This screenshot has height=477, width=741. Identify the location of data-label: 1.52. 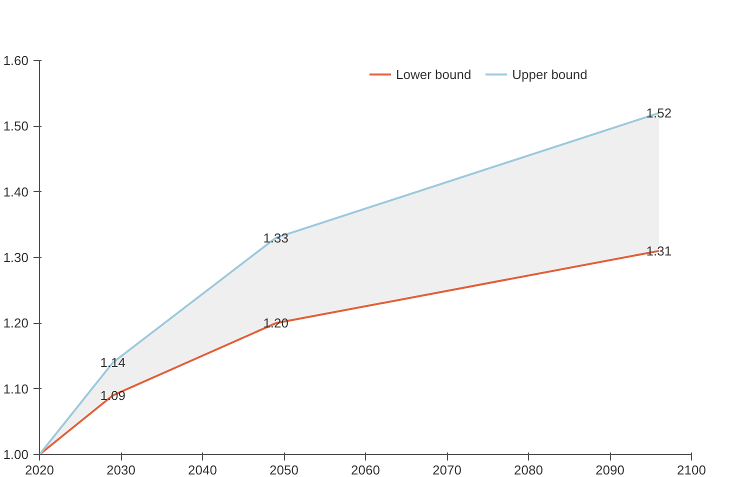
(659, 113).